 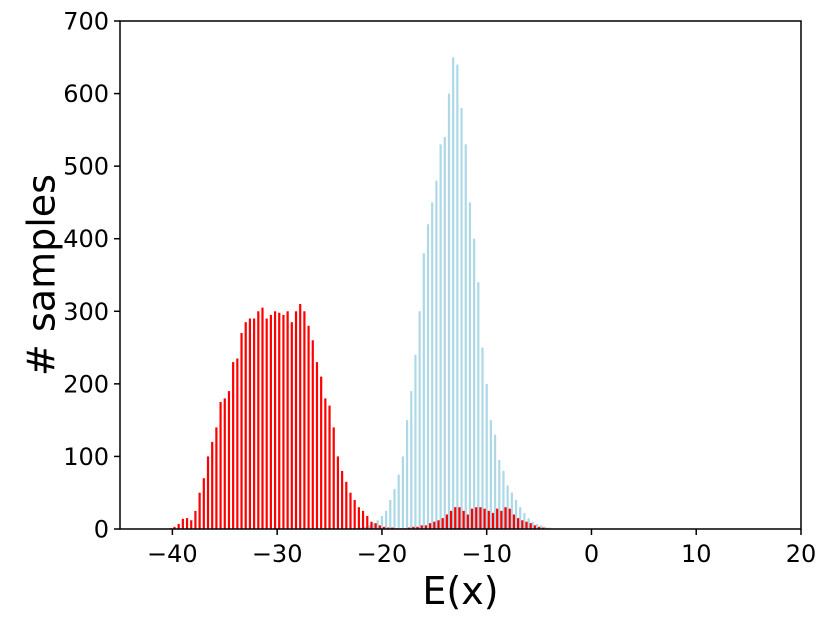 What do you see at coordinates (86, 22) in the screenshot?
I see `y-tick-label: 700` at bounding box center [86, 22].